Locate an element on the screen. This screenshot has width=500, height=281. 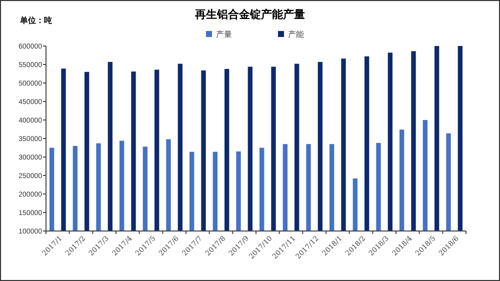
legend-label: 产量 is located at coordinates (224, 34).